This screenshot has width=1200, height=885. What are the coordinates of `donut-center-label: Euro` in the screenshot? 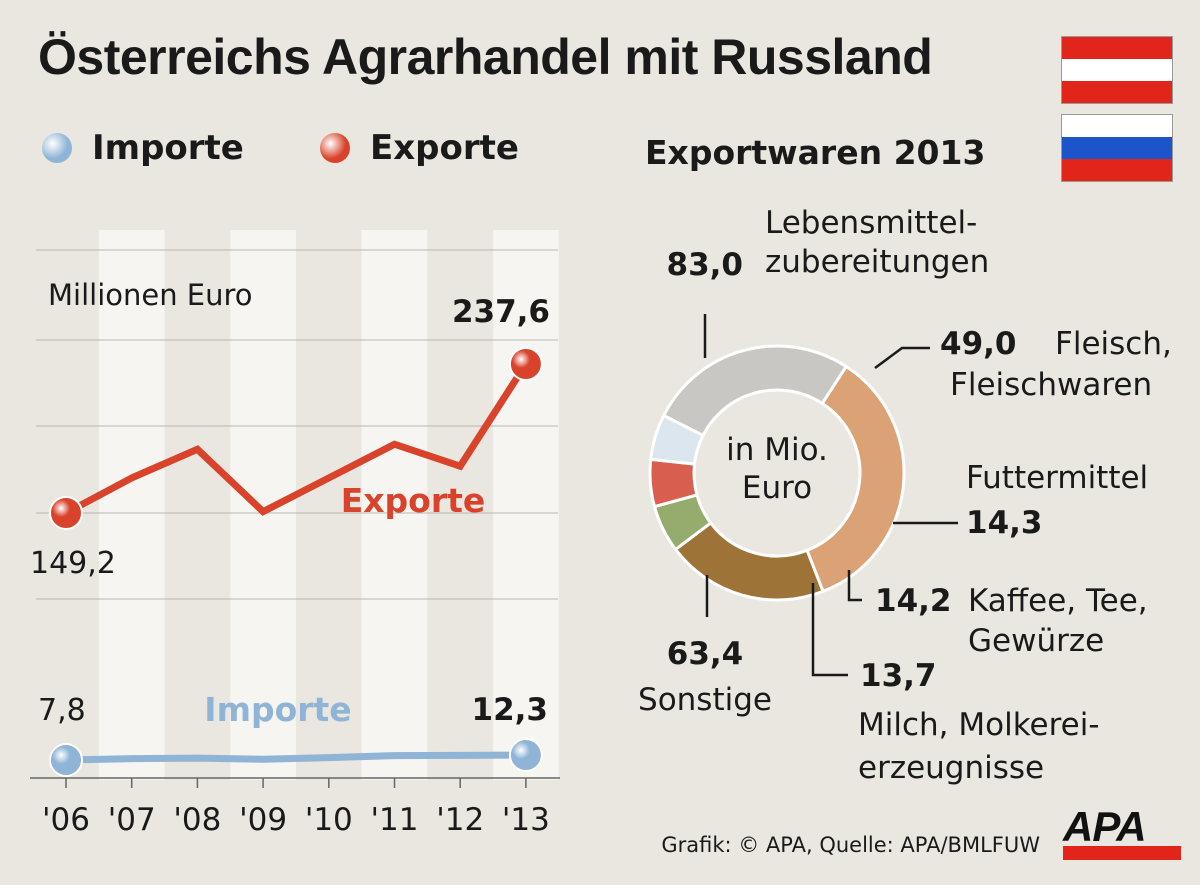 It's located at (777, 488).